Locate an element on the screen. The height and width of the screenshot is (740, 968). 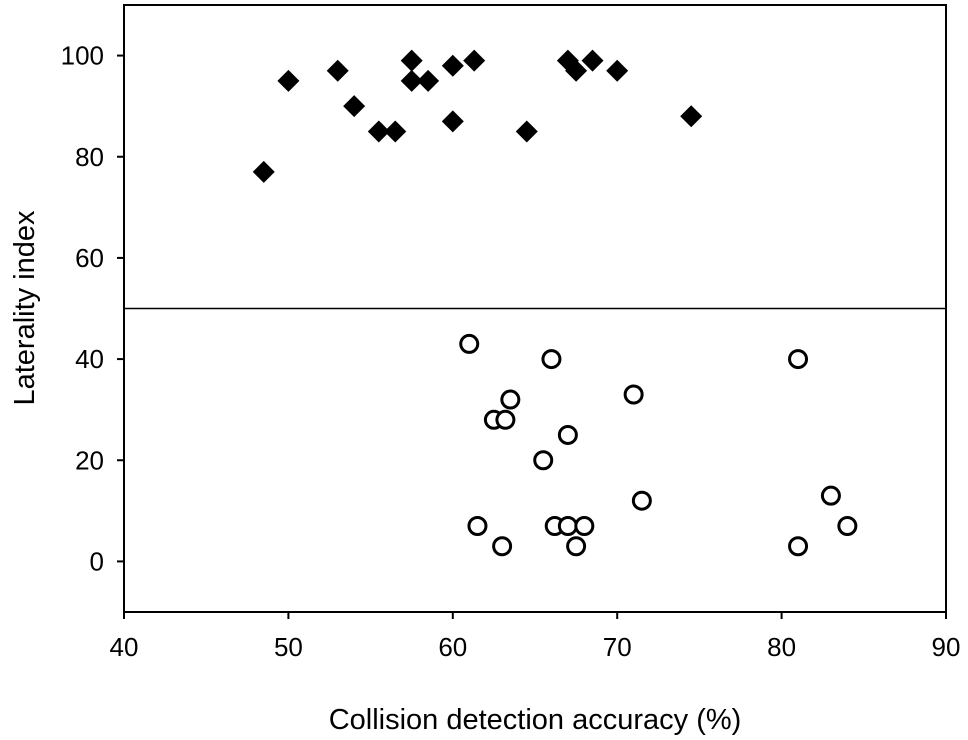
x-tick-label: 50 is located at coordinates (288, 647).